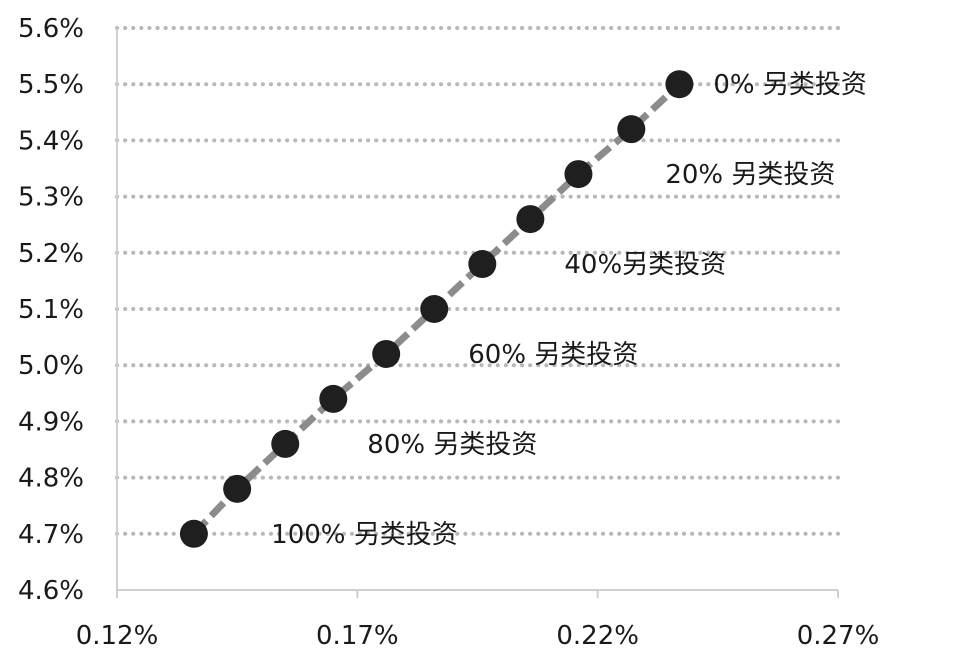 The height and width of the screenshot is (664, 955). I want to click on y-tick-label: 5.1%, so click(51, 310).